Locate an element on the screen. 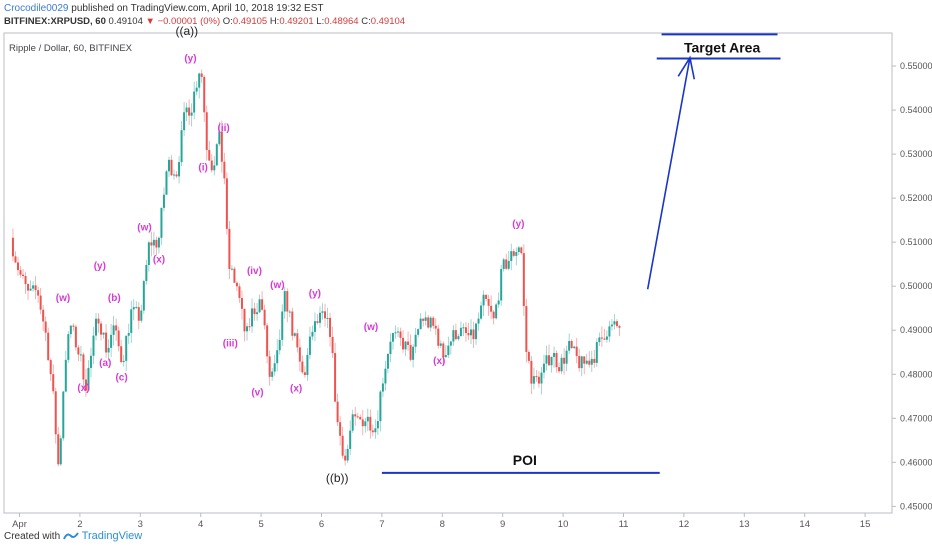 This screenshot has width=932, height=550. close-value: 0.49104 is located at coordinates (388, 21).